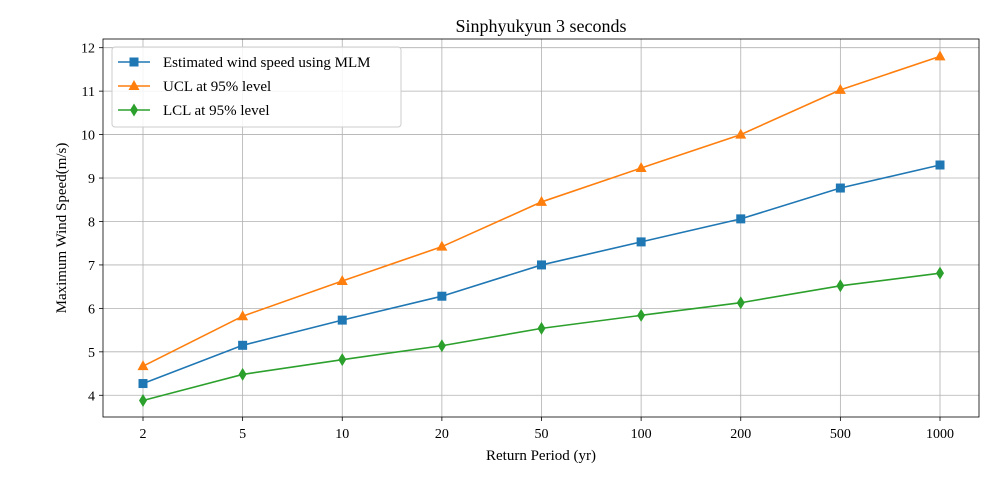  I want to click on legend-item: Estimated wind speed using MLM, so click(244, 63).